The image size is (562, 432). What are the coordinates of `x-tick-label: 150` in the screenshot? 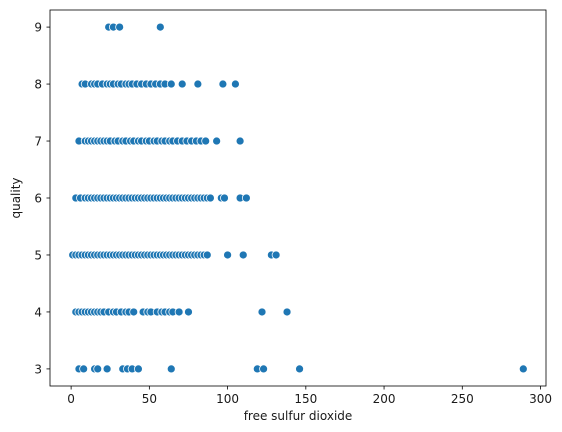 It's located at (305, 399).